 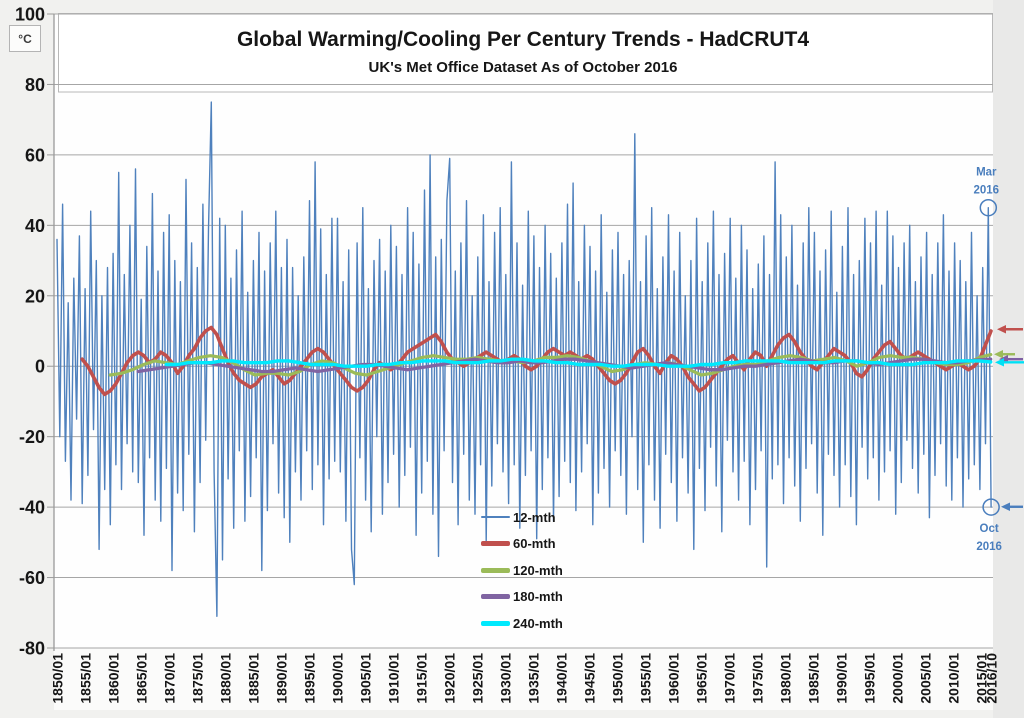 What do you see at coordinates (40, 367) in the screenshot?
I see `y-tick-label: 0` at bounding box center [40, 367].